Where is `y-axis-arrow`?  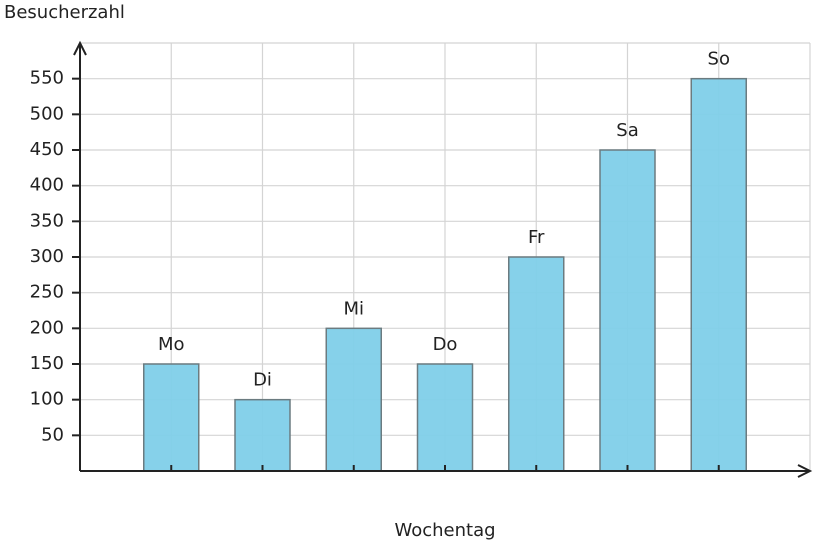 y-axis-arrow is located at coordinates (80, 48).